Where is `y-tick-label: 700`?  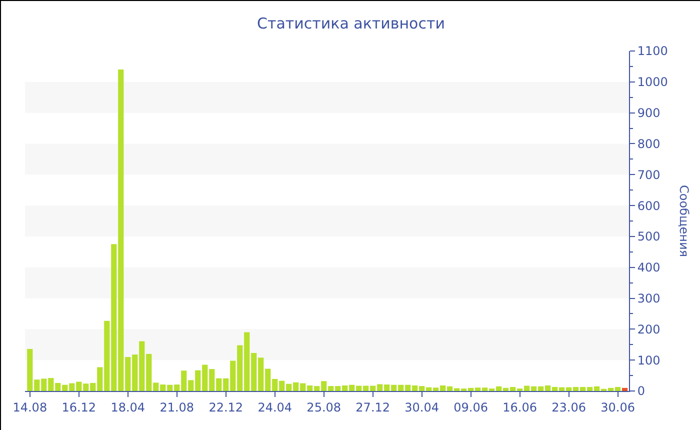 y-tick-label: 700 is located at coordinates (648, 175).